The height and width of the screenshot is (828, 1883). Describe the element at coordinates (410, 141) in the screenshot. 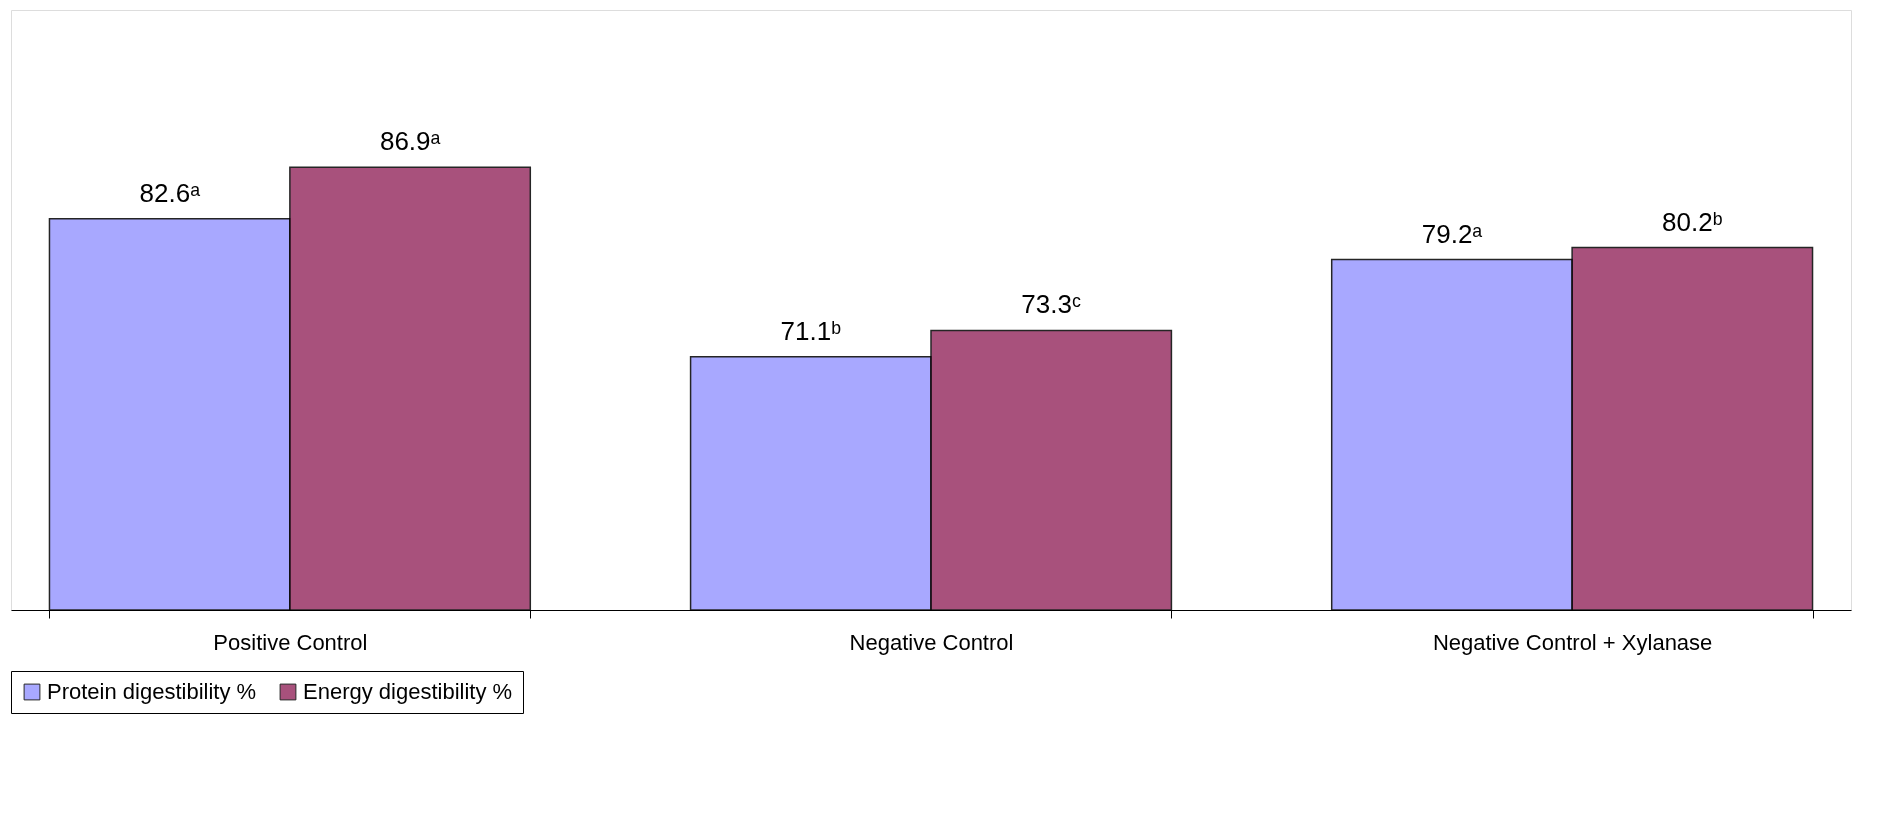

I see `data-label: 86.9ᵃ` at that location.